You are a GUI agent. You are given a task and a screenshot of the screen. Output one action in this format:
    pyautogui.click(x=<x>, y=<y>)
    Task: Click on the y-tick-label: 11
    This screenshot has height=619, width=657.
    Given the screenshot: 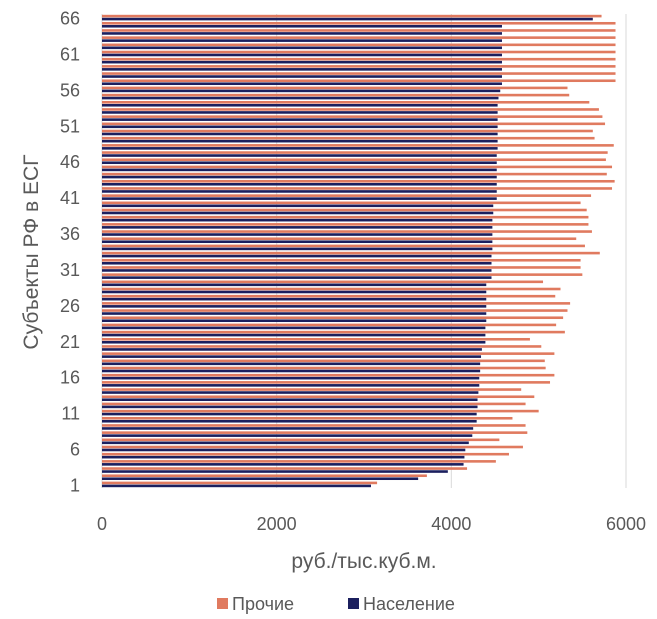 What is the action you would take?
    pyautogui.click(x=70, y=414)
    